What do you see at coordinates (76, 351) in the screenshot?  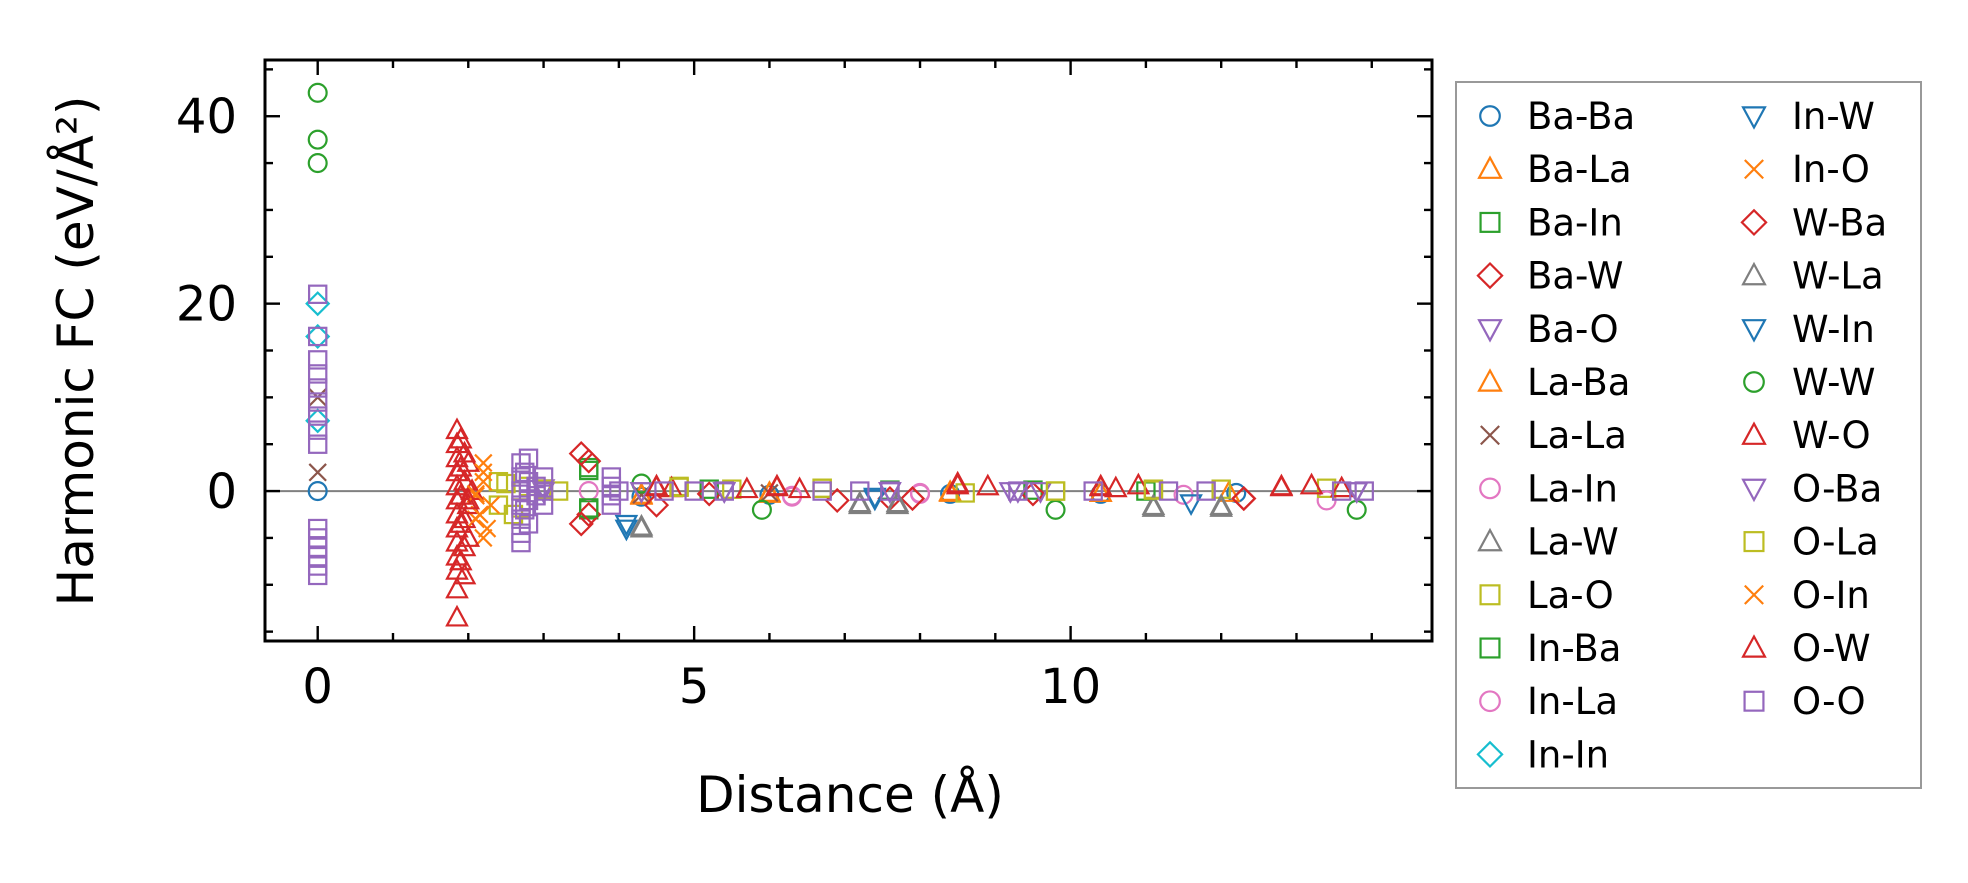 I see `y-axis-label: Harmonic FC (eV/Å²)` at bounding box center [76, 351].